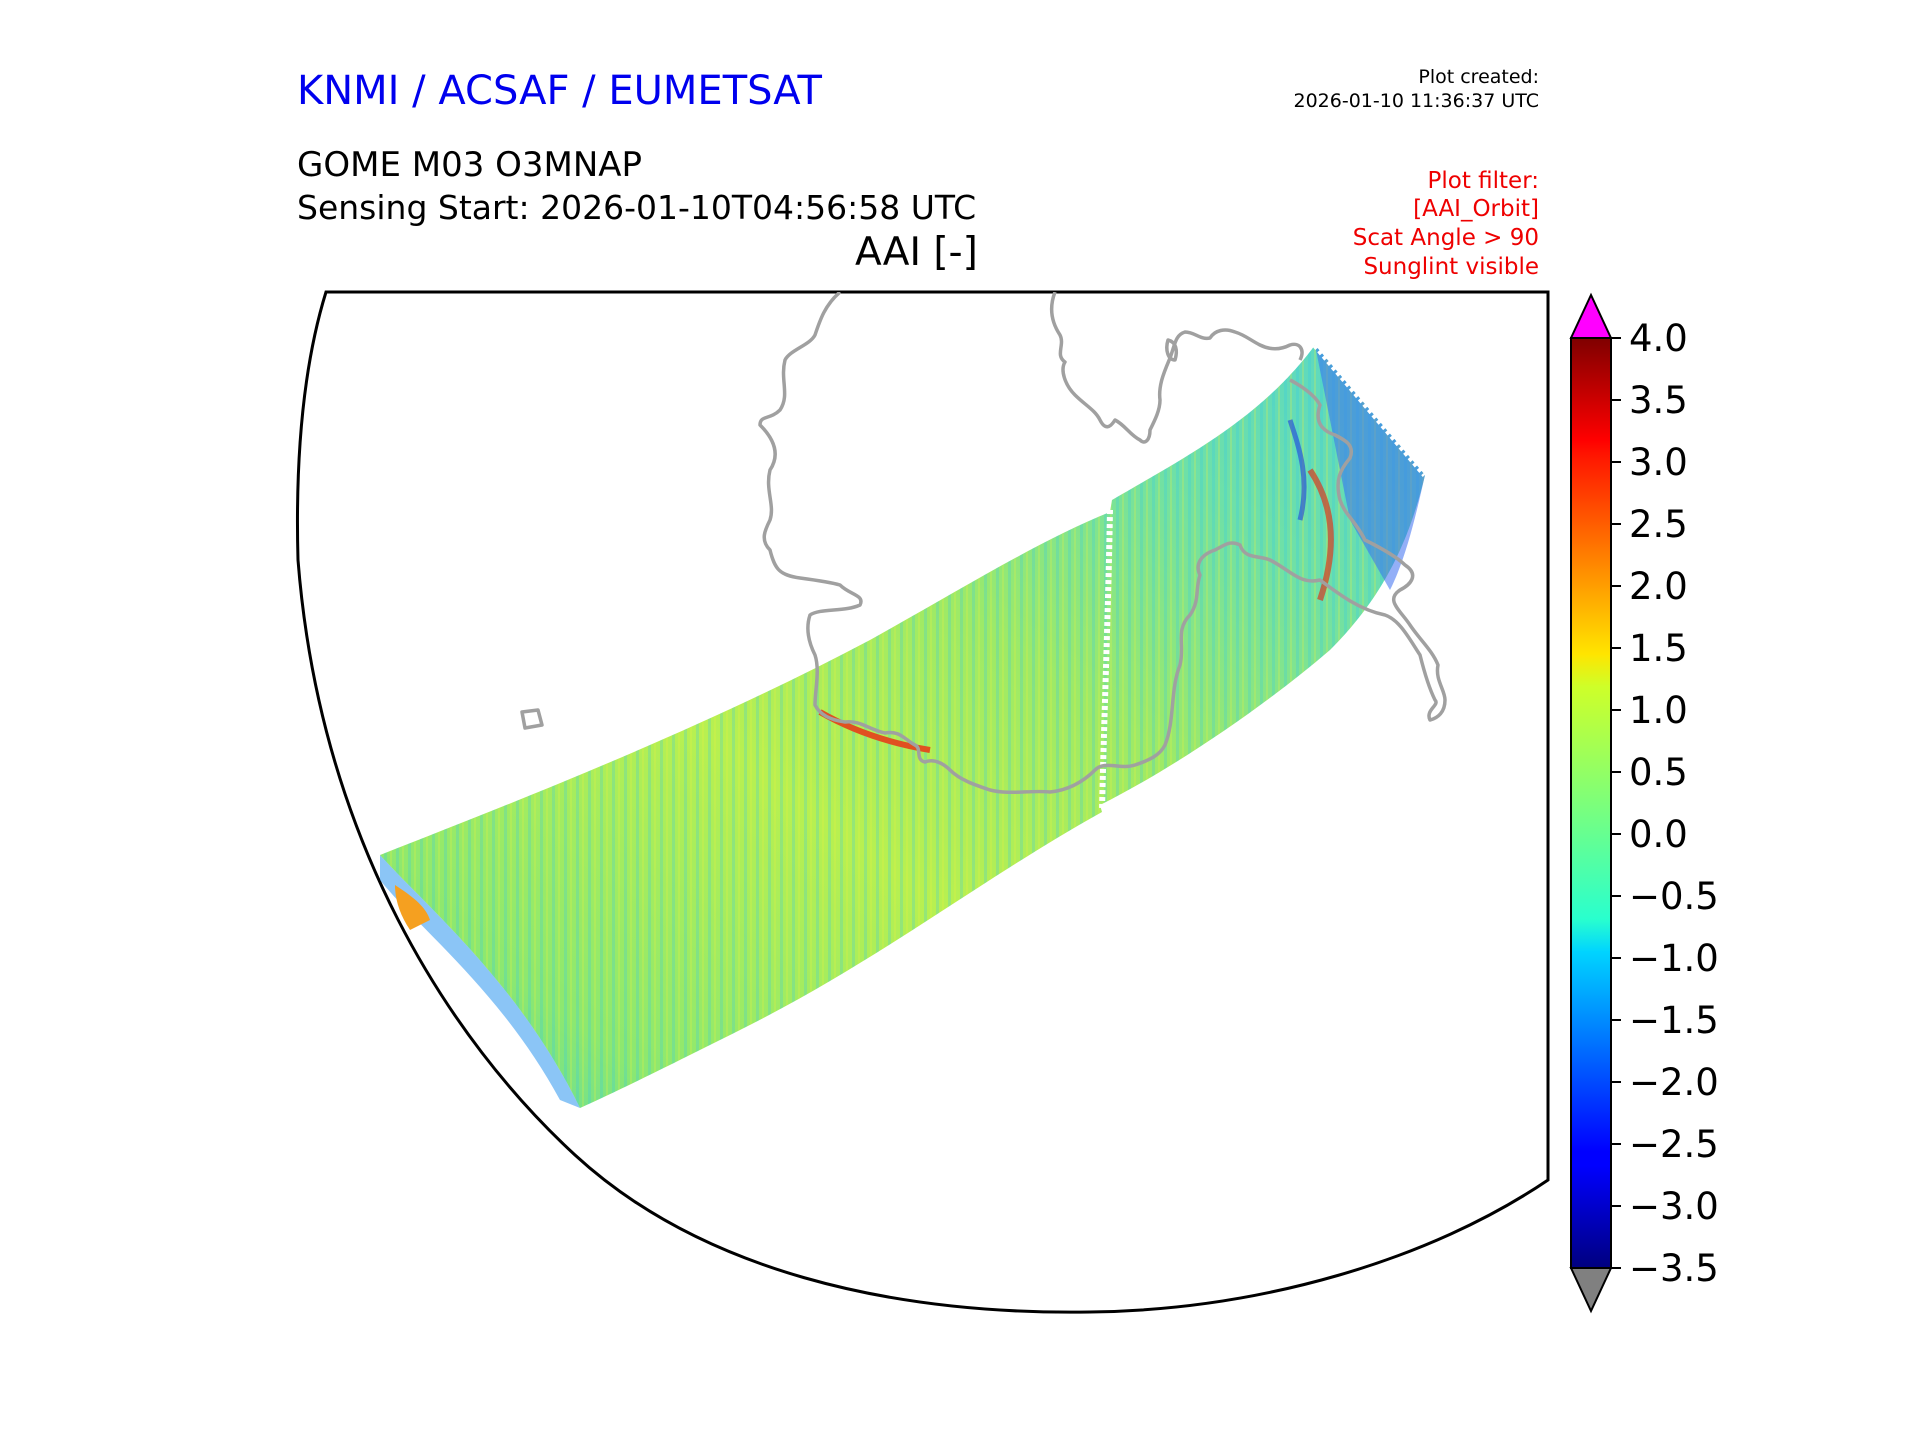 This screenshot has width=1920, height=1440. Describe the element at coordinates (1451, 267) in the screenshot. I see `plot-filter-line: Sunglint visible` at that location.